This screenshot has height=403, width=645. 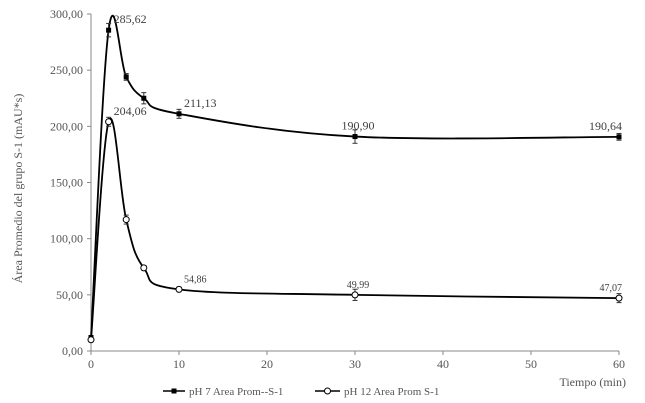 I want to click on y-tick-label: 100,00, so click(x=66, y=239).